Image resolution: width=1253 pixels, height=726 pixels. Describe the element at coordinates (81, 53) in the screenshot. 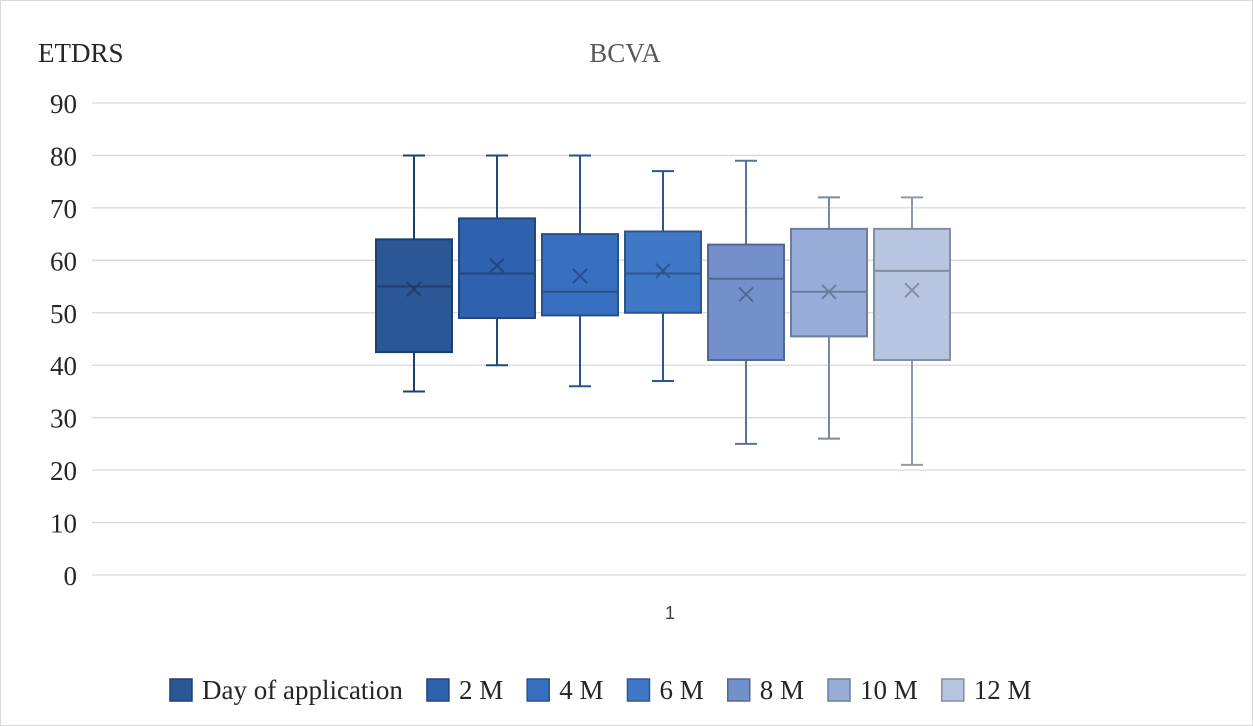

I see `y-axis-unit-label: ETDRS` at that location.